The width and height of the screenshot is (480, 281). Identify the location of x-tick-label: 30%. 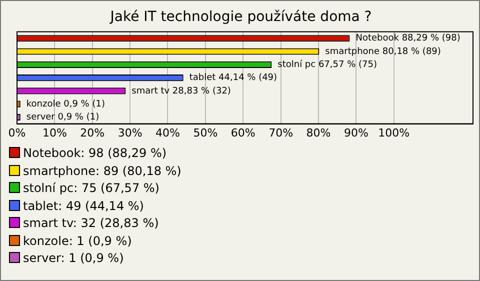
(130, 133).